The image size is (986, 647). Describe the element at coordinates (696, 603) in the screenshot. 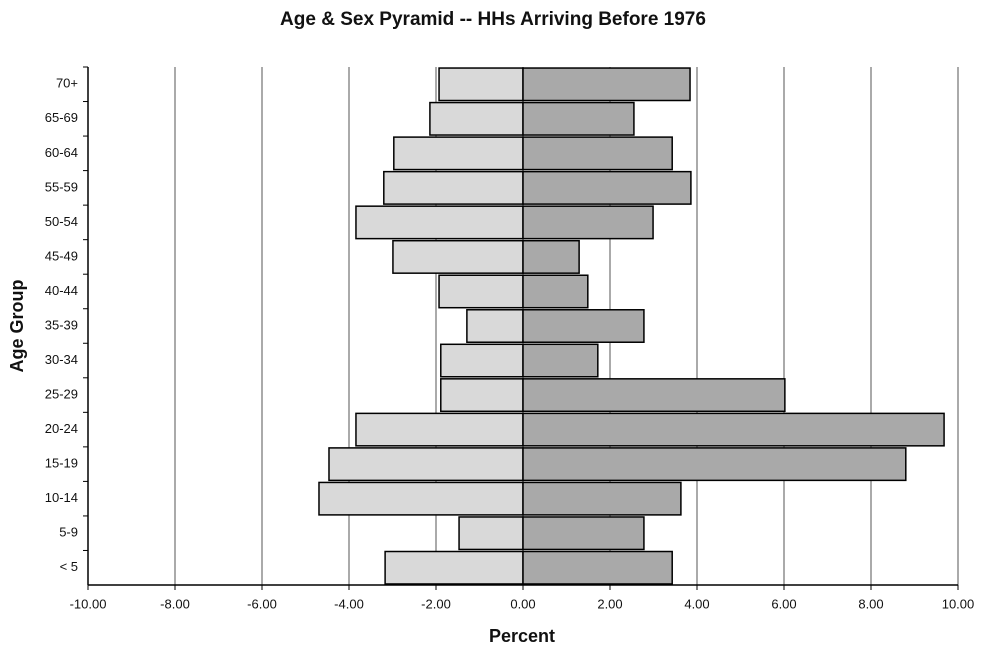

I see `x-tick-label: 4.00` at that location.